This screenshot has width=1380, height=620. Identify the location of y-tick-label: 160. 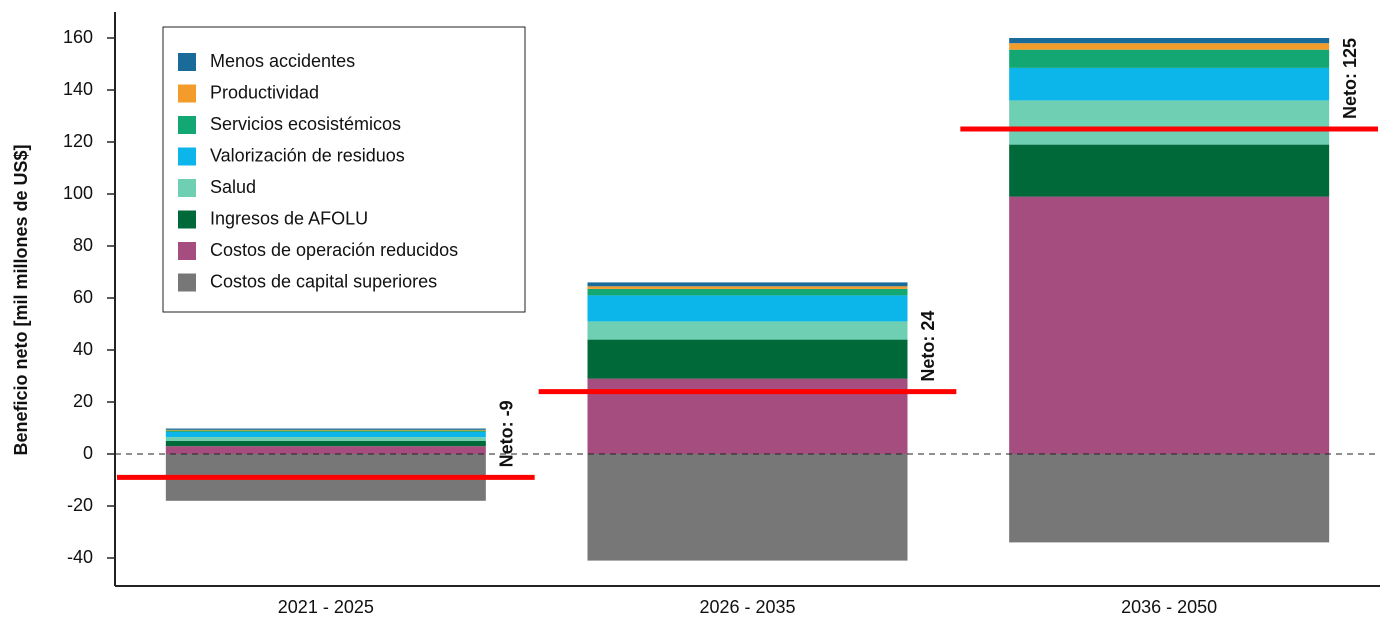
(78, 37).